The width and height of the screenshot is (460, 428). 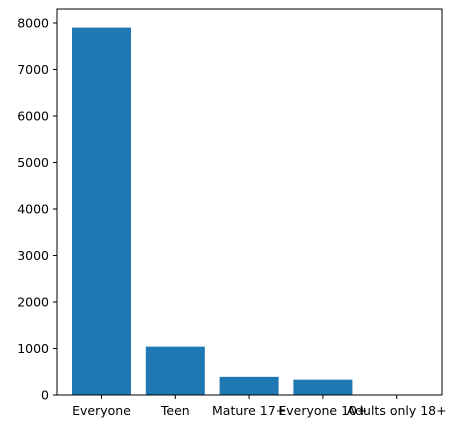 What do you see at coordinates (322, 410) in the screenshot?
I see `x-tick-label-3: Everyone 10+` at bounding box center [322, 410].